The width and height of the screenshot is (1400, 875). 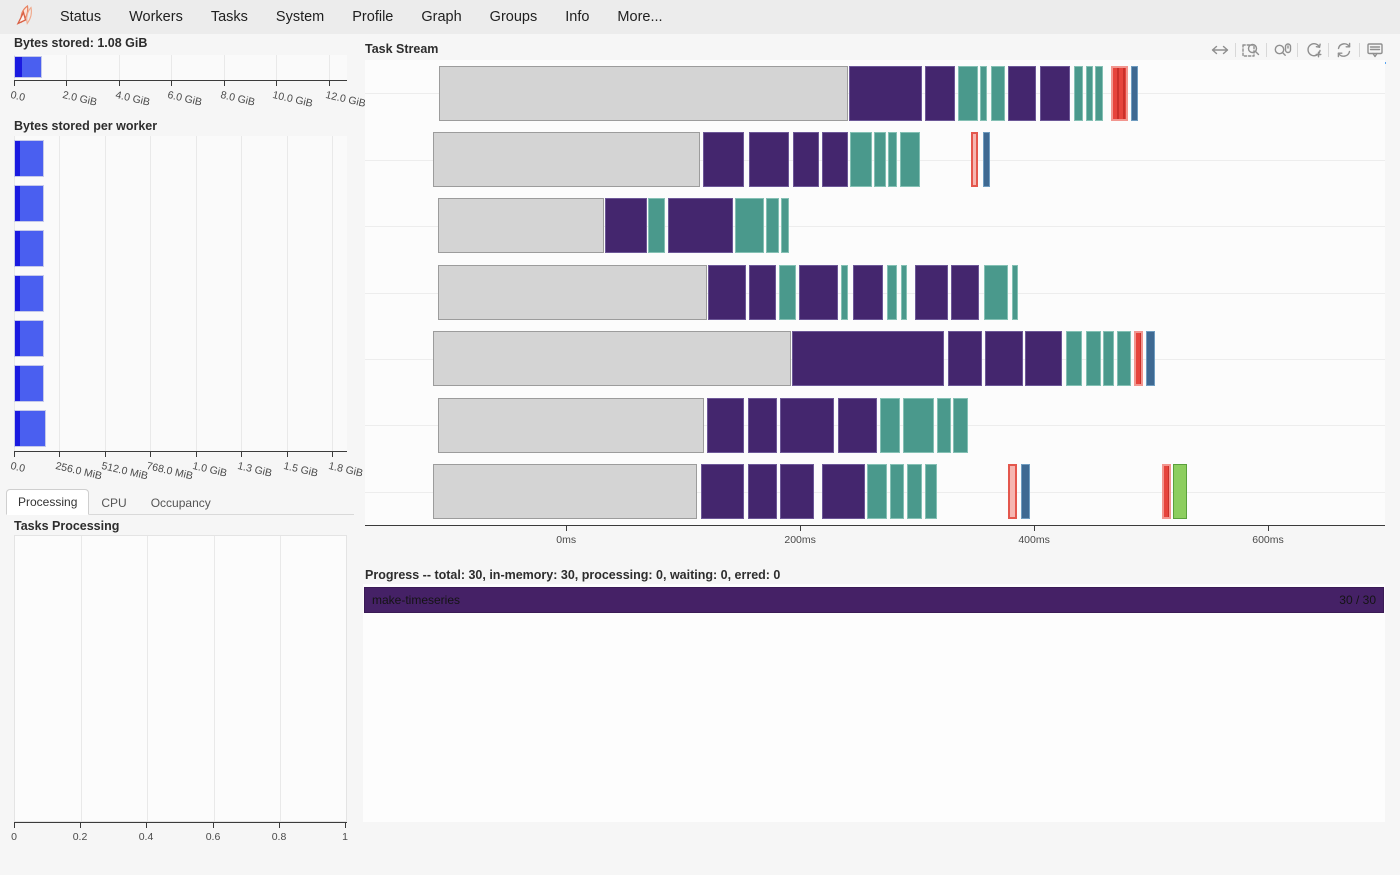 I want to click on tab-occupancy: Occupancy, so click(x=180, y=503).